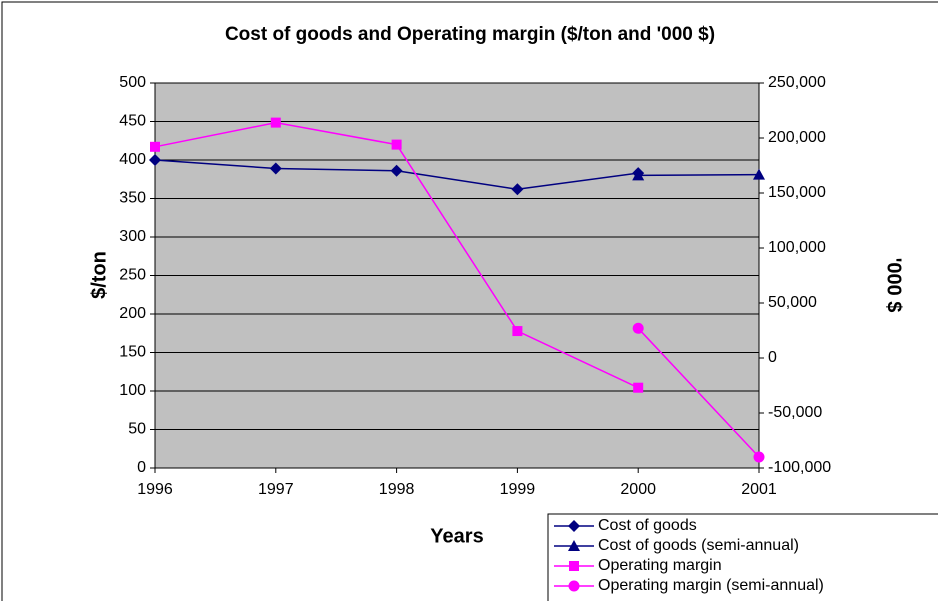 The height and width of the screenshot is (601, 938). I want to click on legend-box, so click(742, 557).